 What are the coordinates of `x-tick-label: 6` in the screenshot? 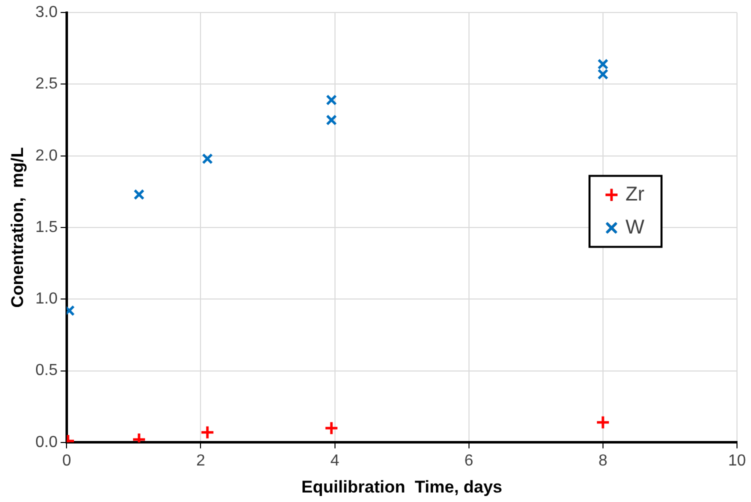 It's located at (469, 461).